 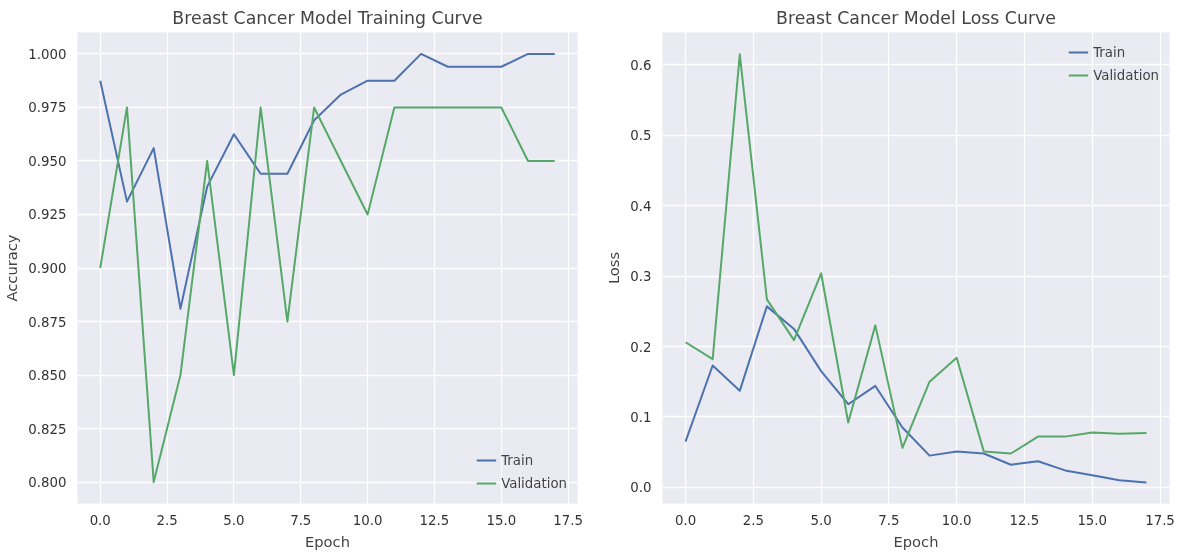 What do you see at coordinates (614, 268) in the screenshot?
I see `y-axis-title: Loss` at bounding box center [614, 268].